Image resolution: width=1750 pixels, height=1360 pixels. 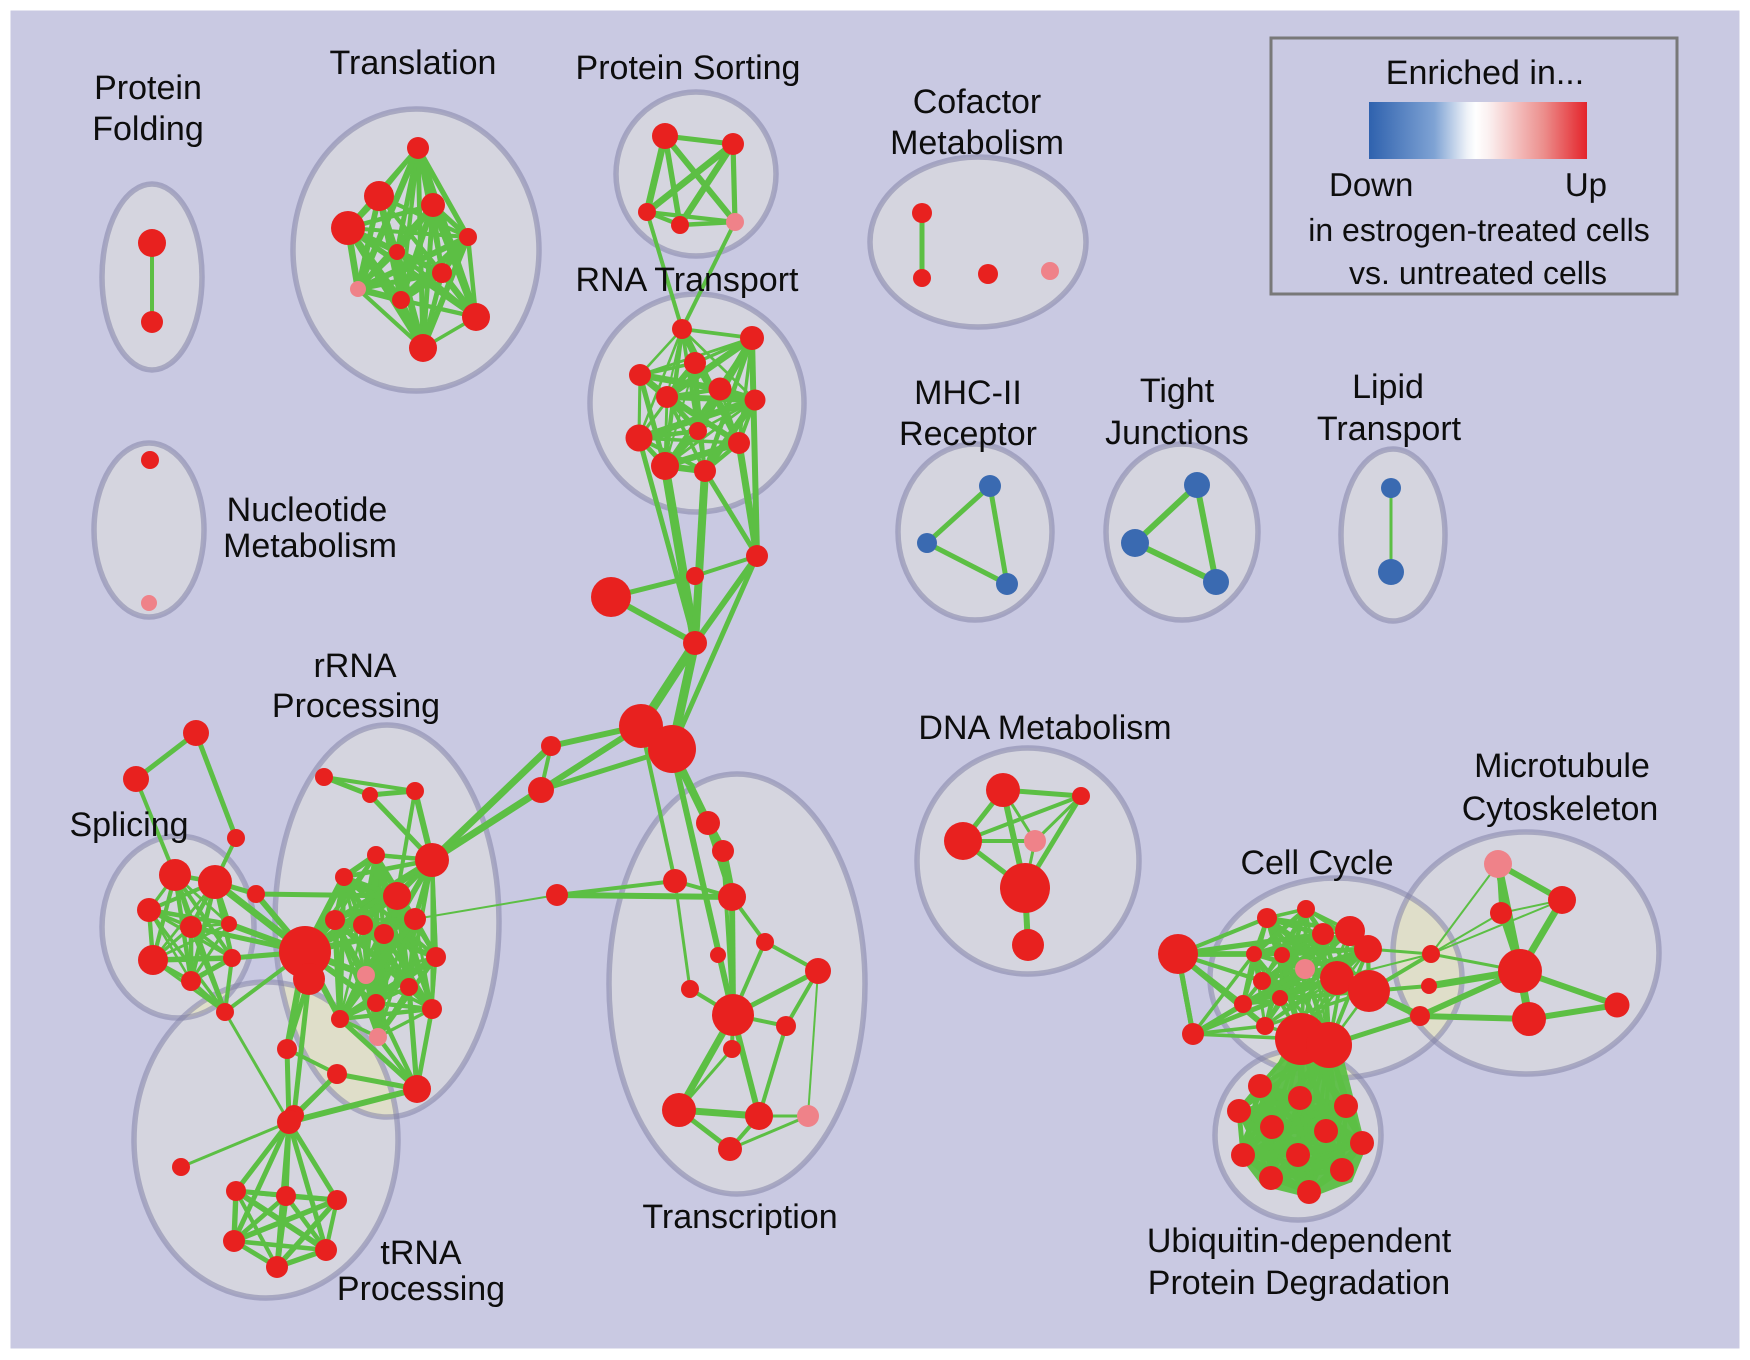 I want to click on svg-text: Tight, so click(x=1177, y=391).